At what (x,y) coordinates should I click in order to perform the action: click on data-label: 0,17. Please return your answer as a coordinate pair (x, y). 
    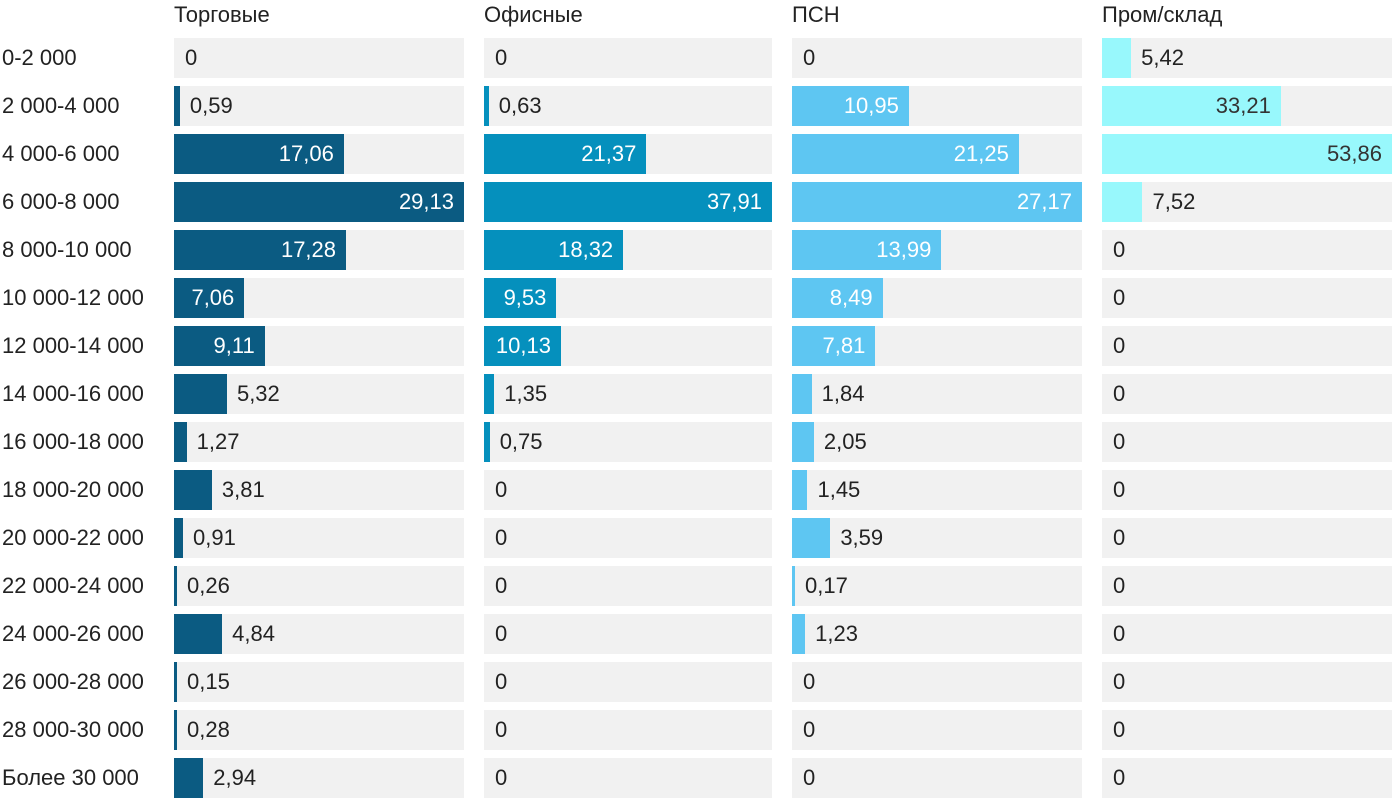
    Looking at the image, I should click on (826, 585).